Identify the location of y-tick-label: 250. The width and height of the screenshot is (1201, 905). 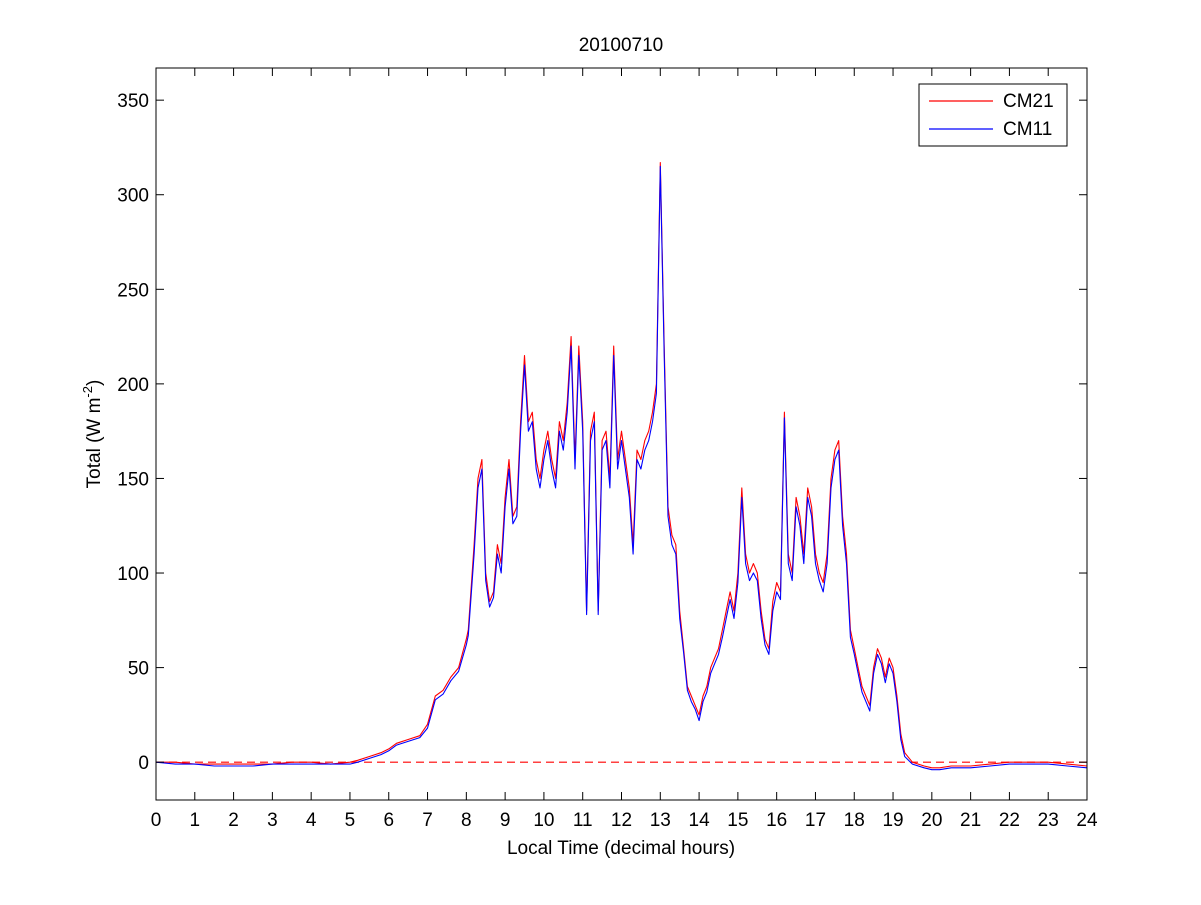
(133, 290).